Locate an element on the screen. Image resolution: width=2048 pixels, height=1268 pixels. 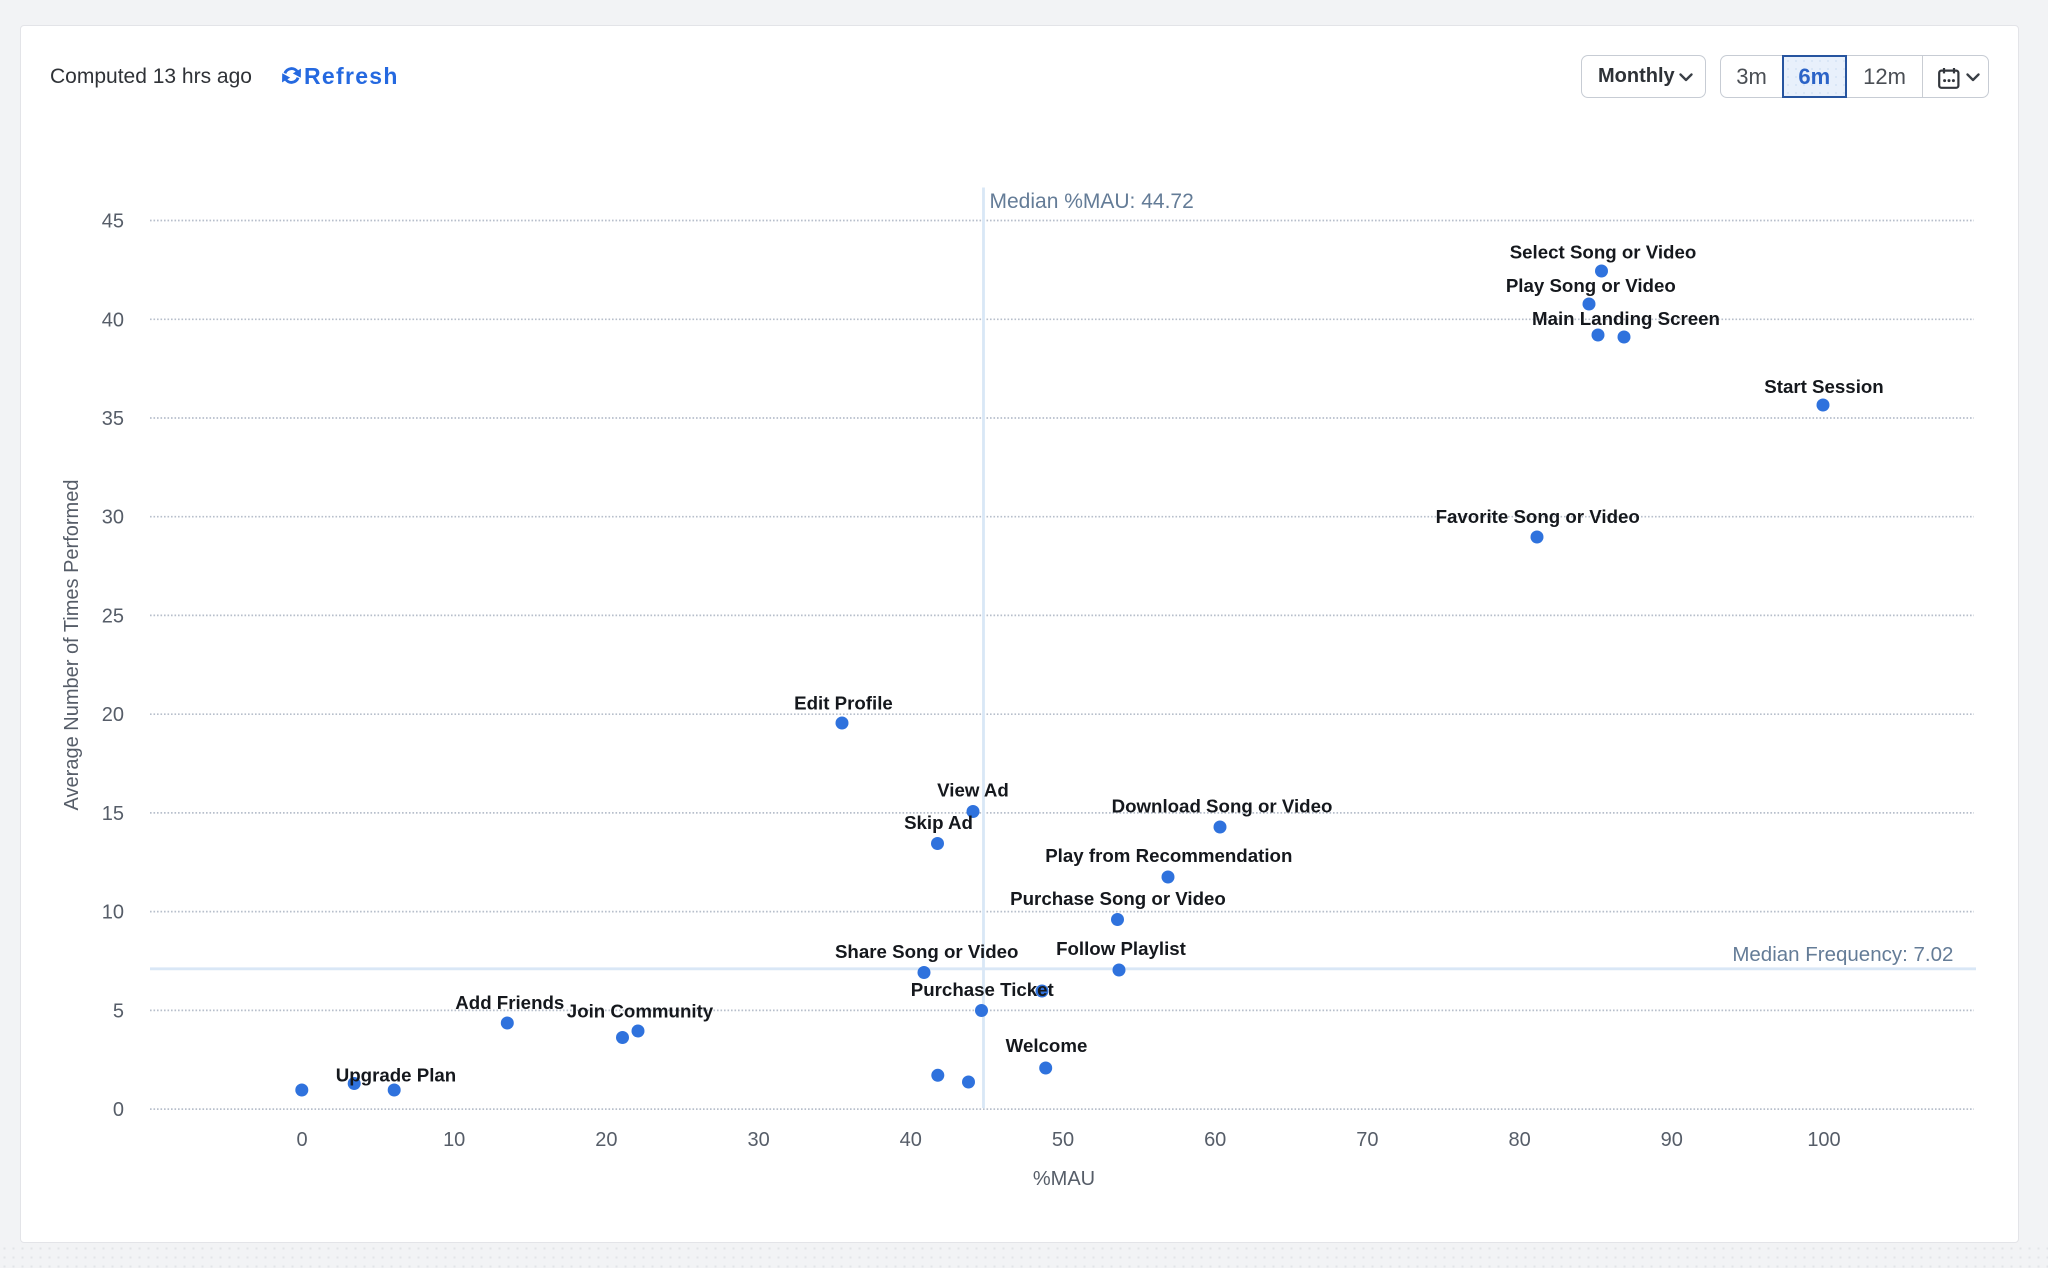
svg-text: 100 is located at coordinates (1823, 1140).